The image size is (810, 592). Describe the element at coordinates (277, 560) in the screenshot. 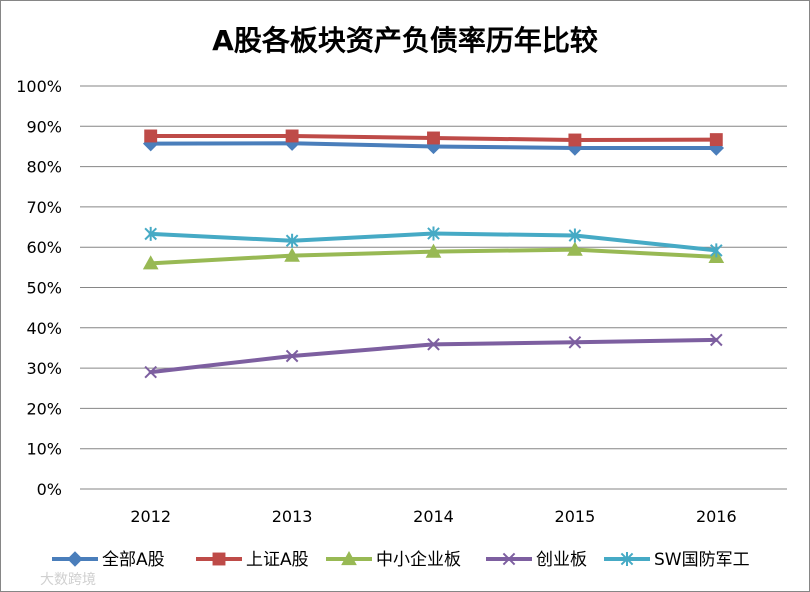

I see `legend-label: 上证A股` at that location.